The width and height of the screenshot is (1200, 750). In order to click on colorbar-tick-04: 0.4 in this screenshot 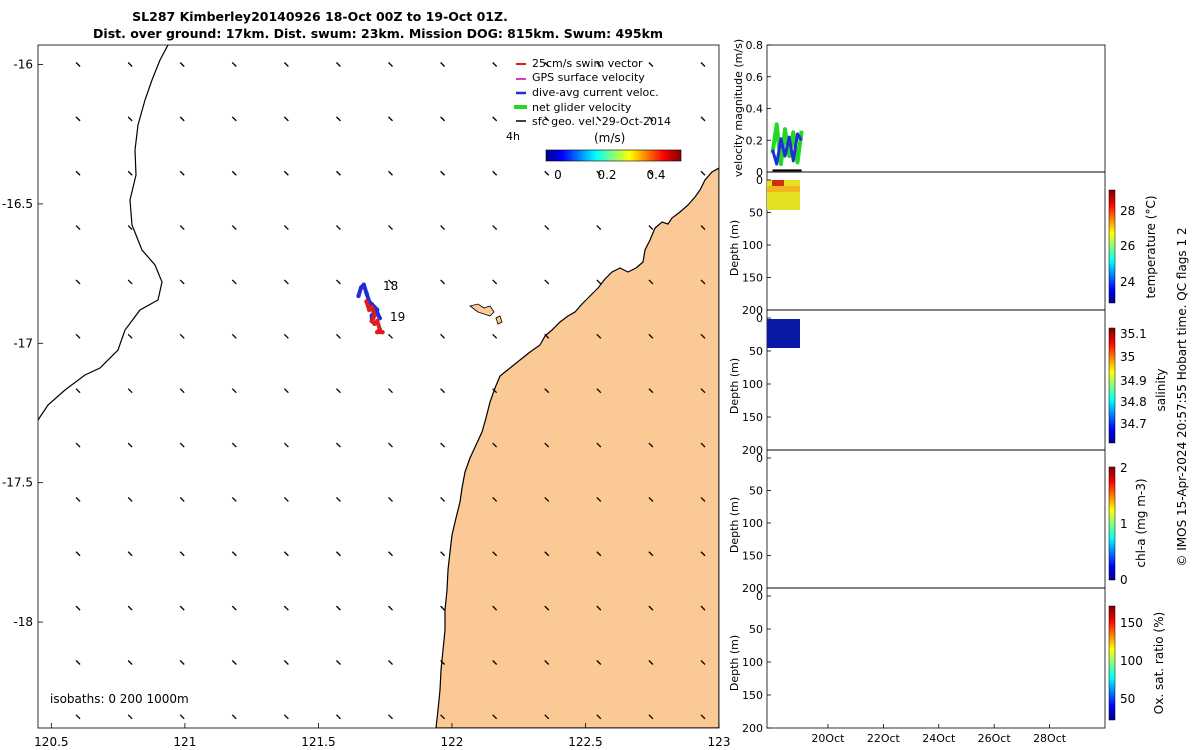, I will do `click(655, 175)`.